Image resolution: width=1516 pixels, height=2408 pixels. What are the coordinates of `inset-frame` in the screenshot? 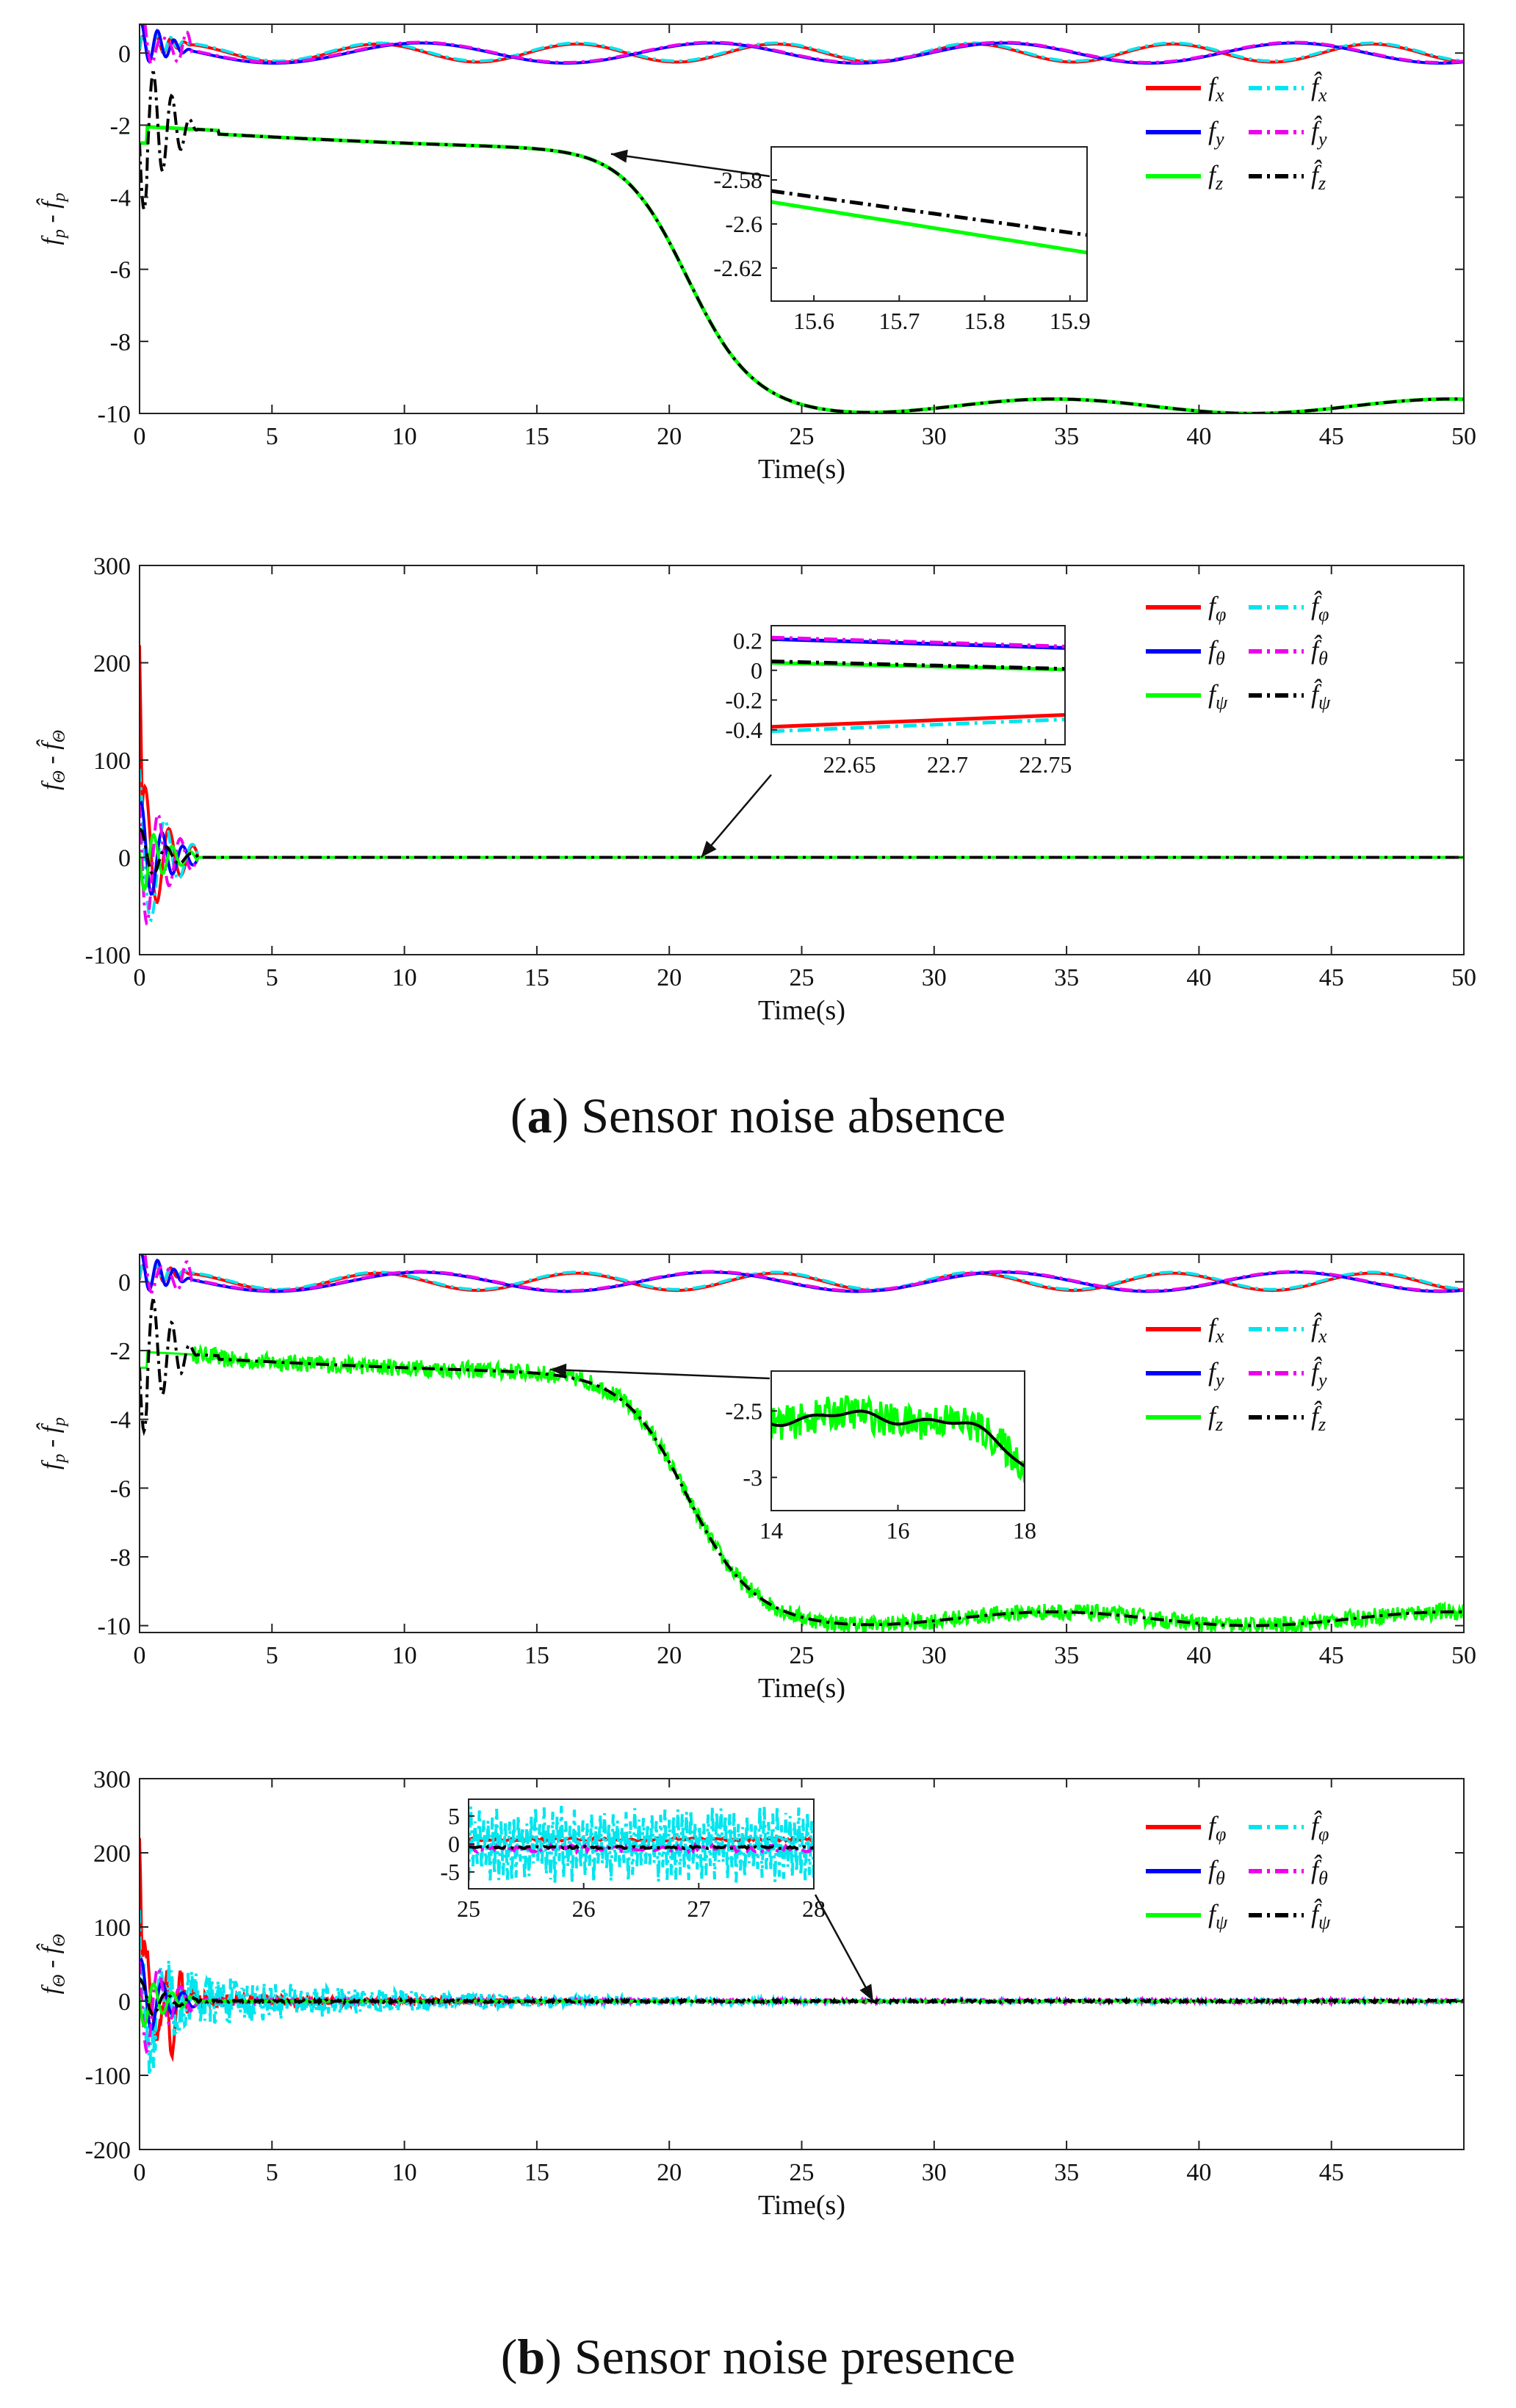 It's located at (918, 685).